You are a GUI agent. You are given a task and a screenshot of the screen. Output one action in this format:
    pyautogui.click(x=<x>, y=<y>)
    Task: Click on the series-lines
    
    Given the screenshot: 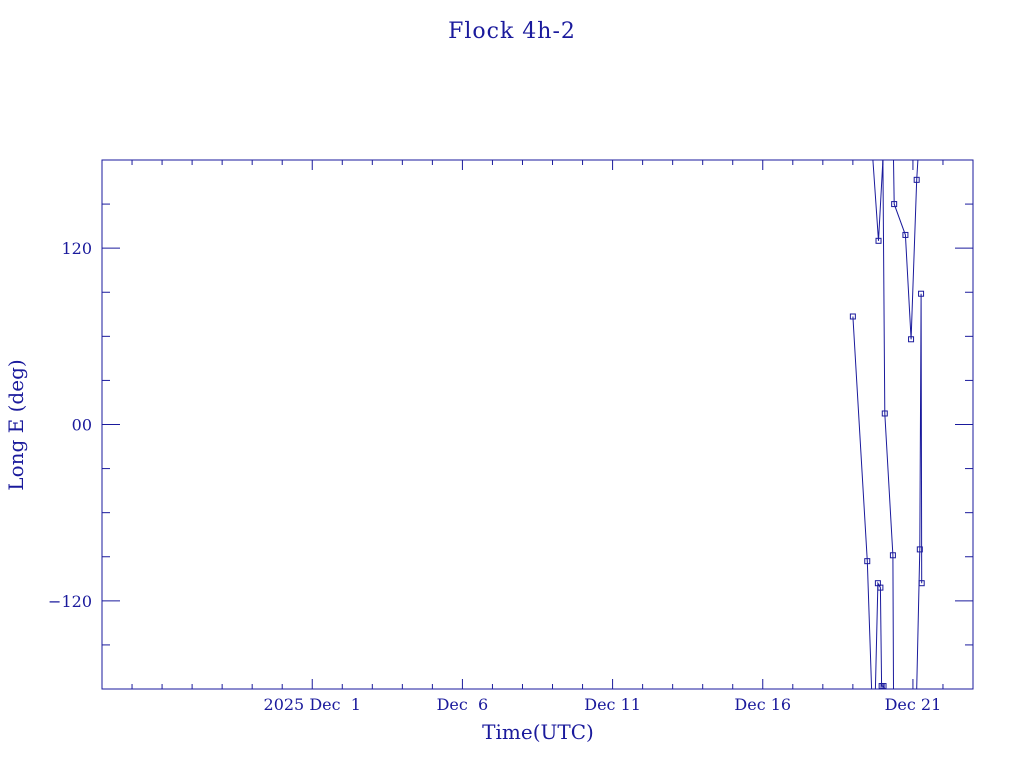 What is the action you would take?
    pyautogui.click(x=887, y=424)
    